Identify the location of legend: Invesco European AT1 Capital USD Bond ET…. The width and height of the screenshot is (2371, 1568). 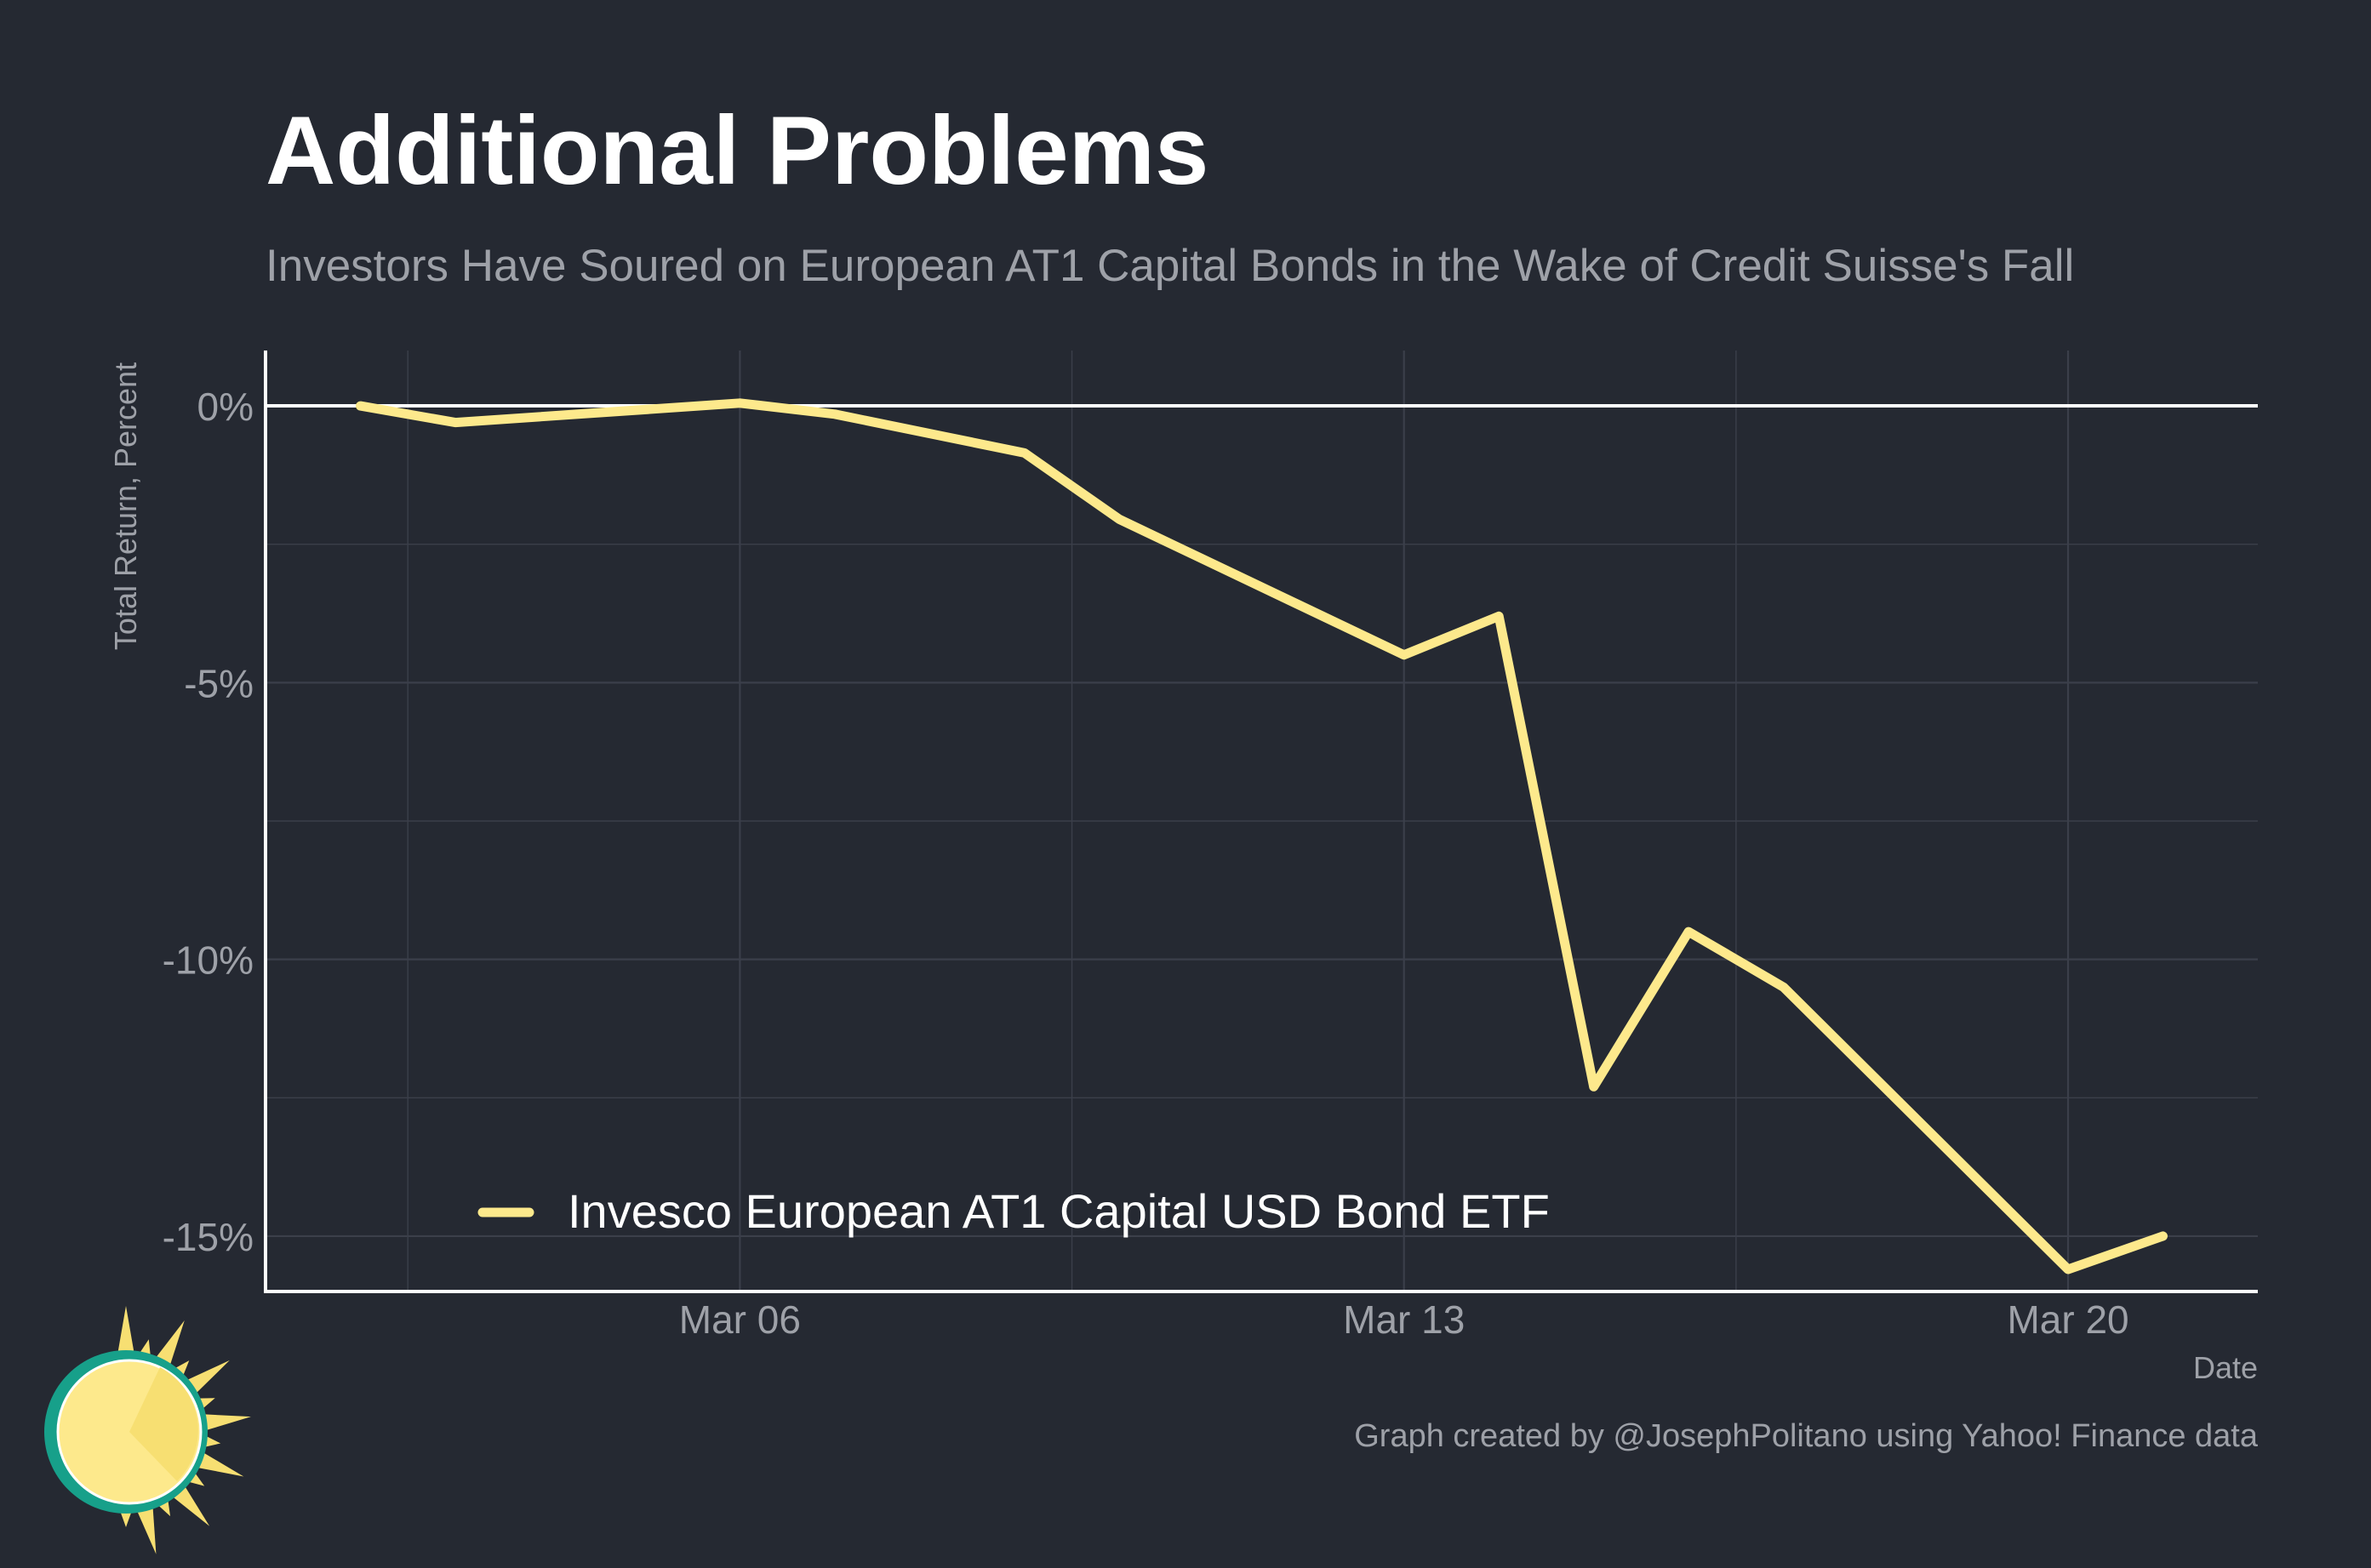
(1014, 1211).